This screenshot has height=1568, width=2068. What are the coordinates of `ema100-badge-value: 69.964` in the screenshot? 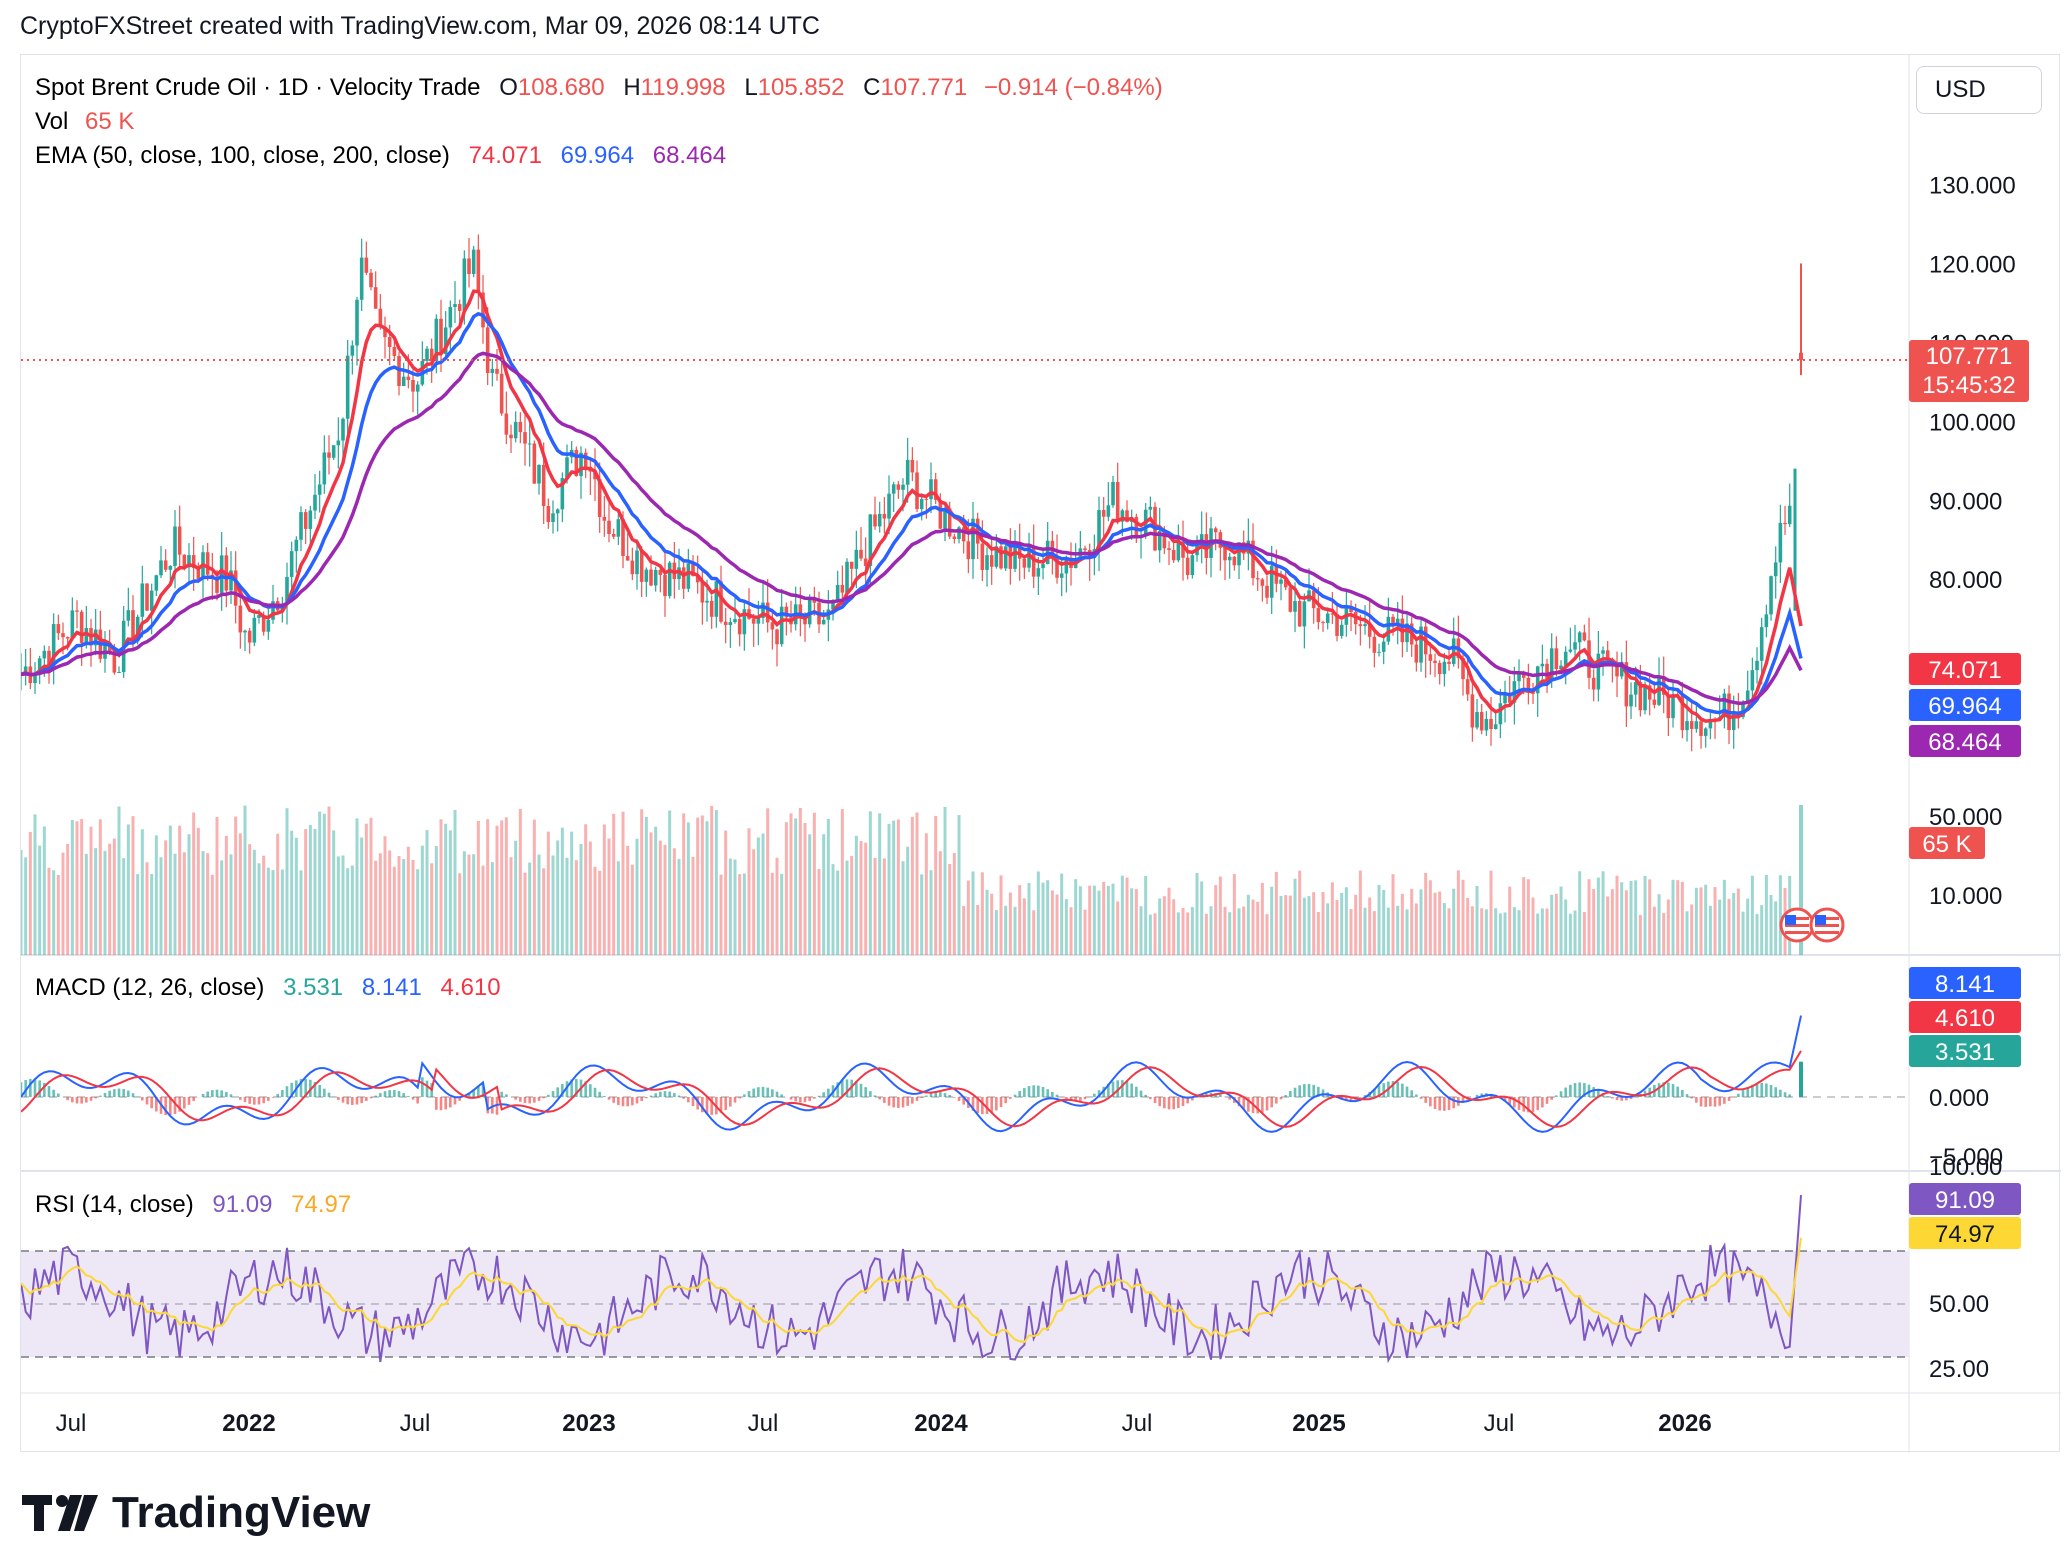 It's located at (1964, 706).